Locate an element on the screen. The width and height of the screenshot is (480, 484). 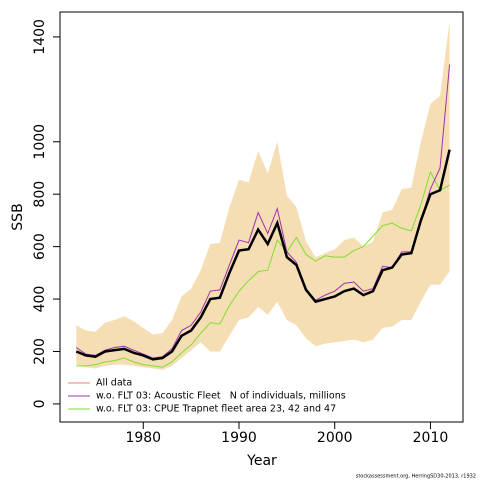
x-tick-label: 1980 is located at coordinates (143, 438).